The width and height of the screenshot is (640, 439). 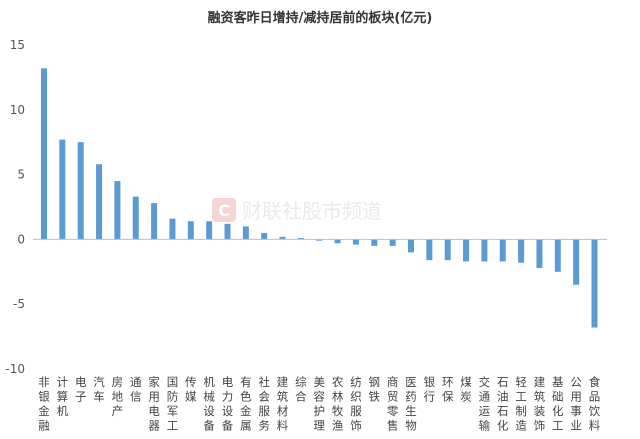 I want to click on x-tick-label: 传媒, so click(x=191, y=389).